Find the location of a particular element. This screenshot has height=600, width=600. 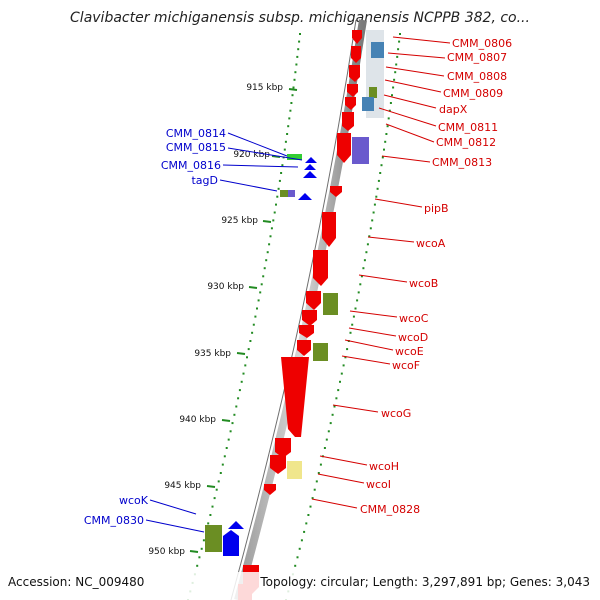

gene-label-wcod: wcoD is located at coordinates (413, 337).